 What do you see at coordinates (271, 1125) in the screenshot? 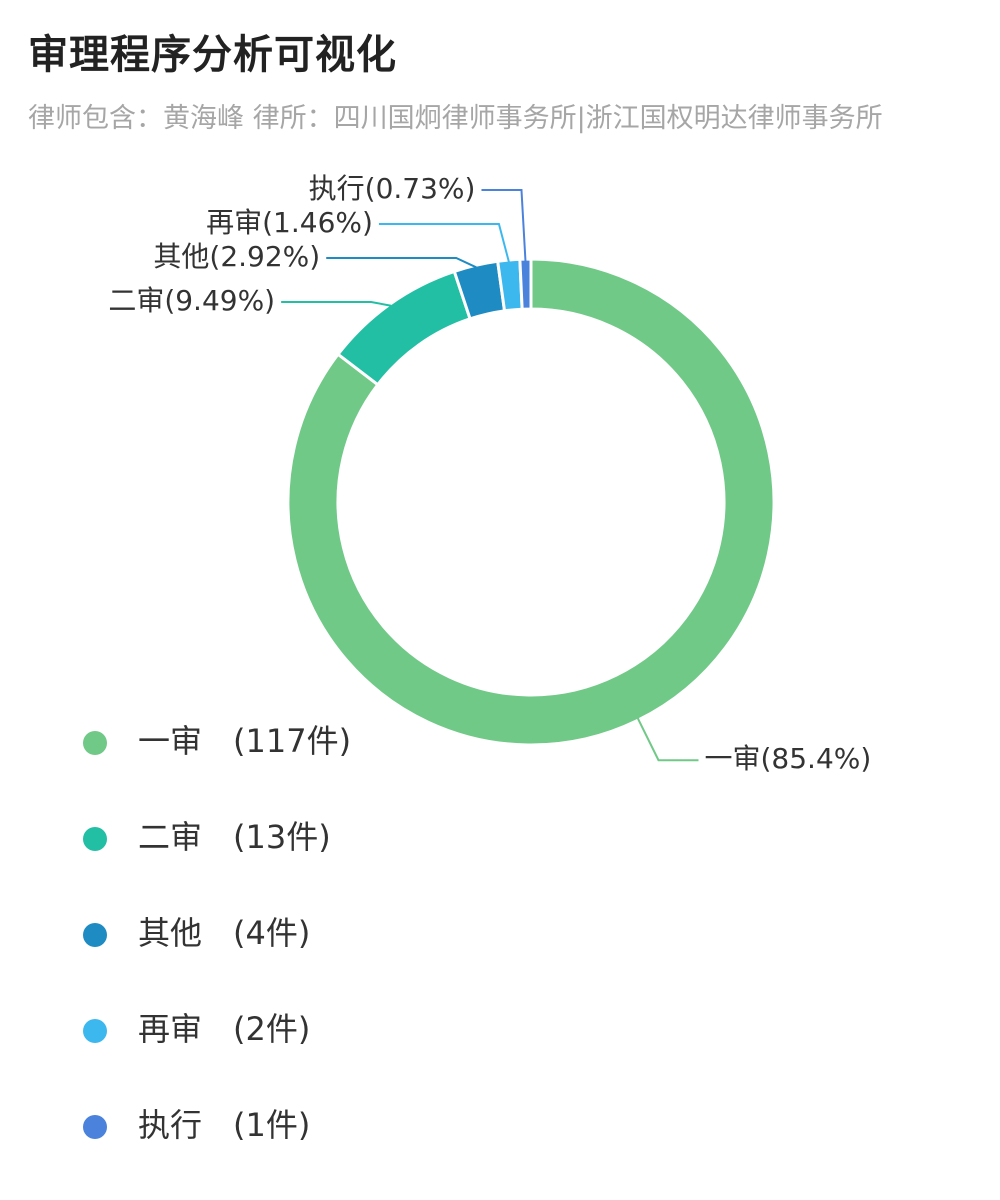
I see `legend-value-4: (1件)` at bounding box center [271, 1125].